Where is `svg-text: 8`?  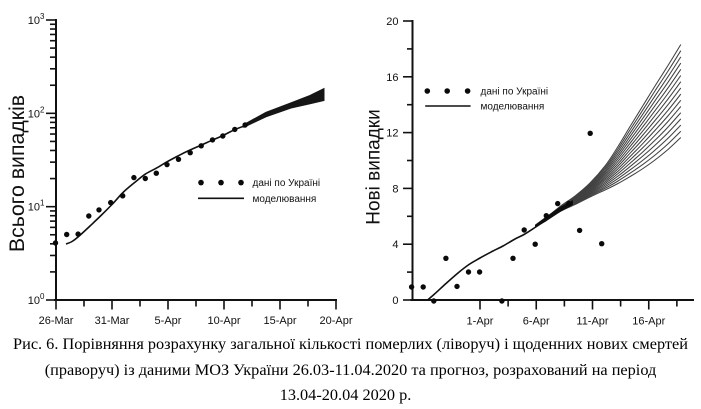
svg-text: 8 is located at coordinates (395, 189).